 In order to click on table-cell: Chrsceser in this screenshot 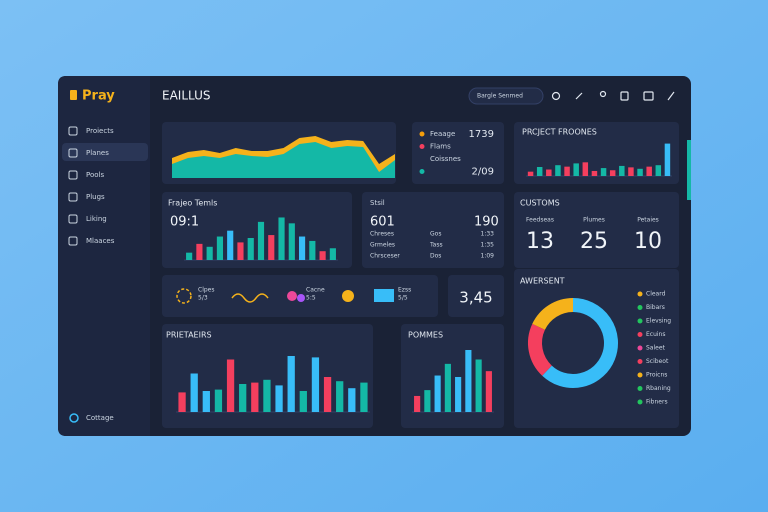, I will do `click(385, 256)`.